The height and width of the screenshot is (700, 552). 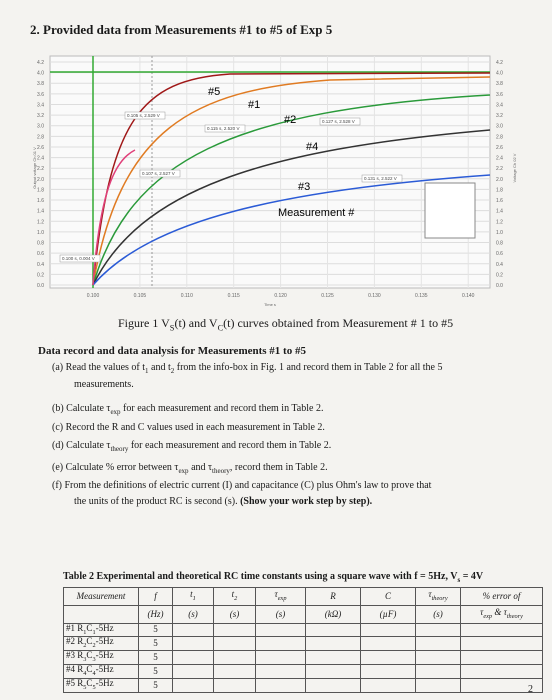 What do you see at coordinates (472, 576) in the screenshot?
I see `text: = 4V` at bounding box center [472, 576].